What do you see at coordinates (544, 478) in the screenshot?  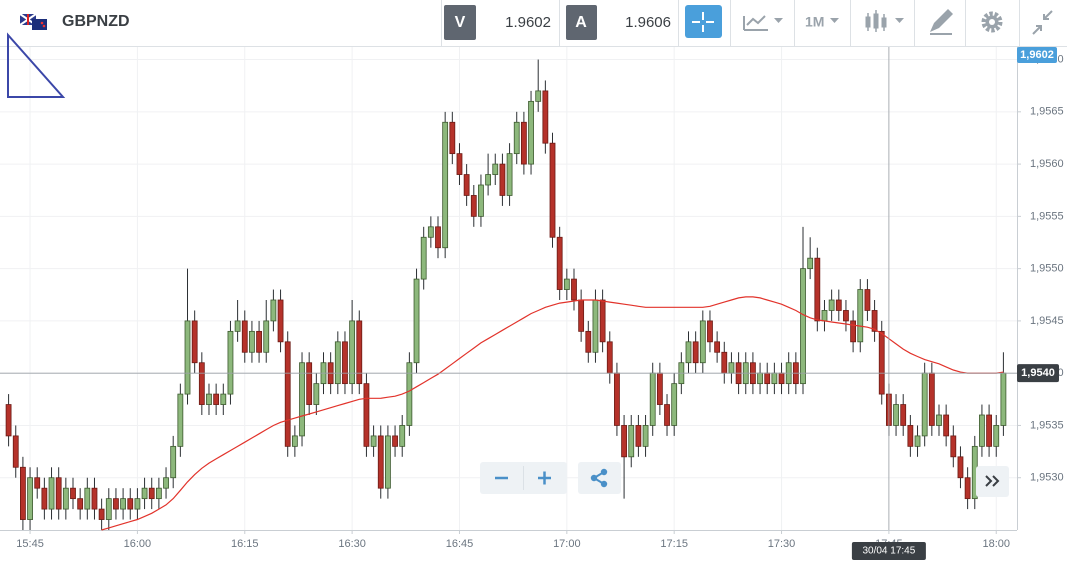 I see `zoom-in` at bounding box center [544, 478].